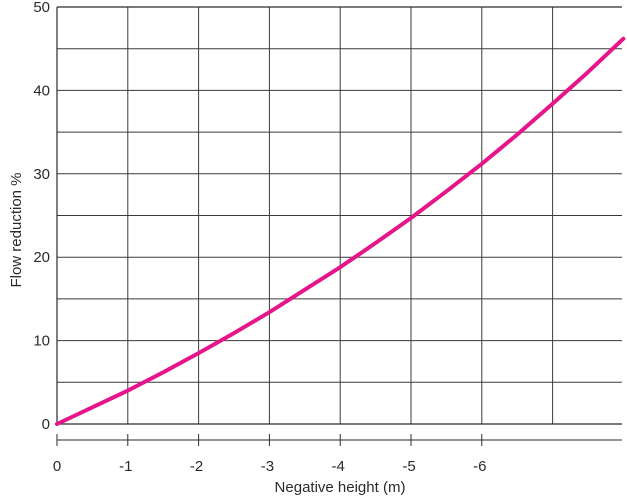 The height and width of the screenshot is (499, 627). Describe the element at coordinates (41, 341) in the screenshot. I see `y-tick-label: 10` at that location.